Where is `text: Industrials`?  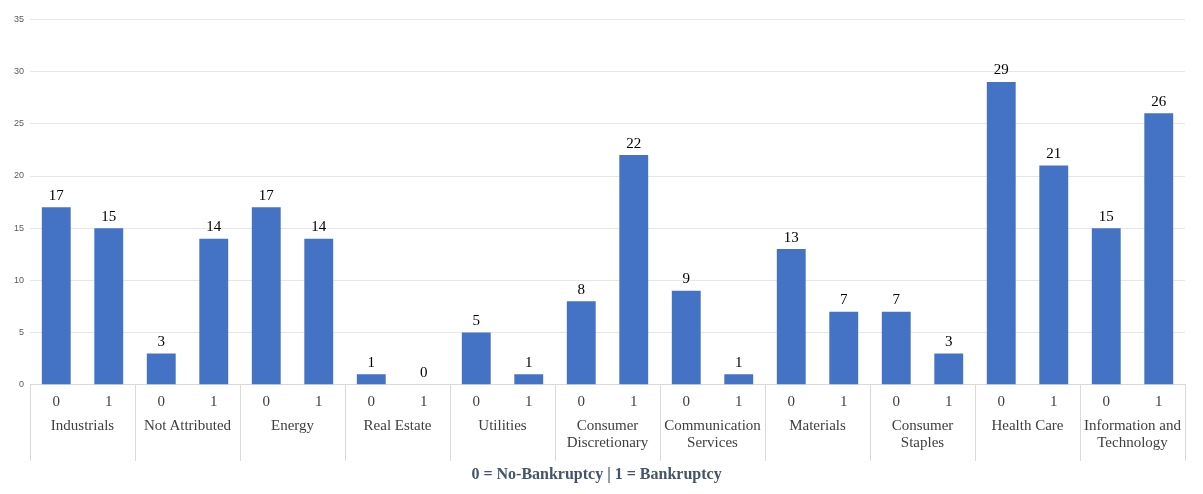
text: Industrials is located at coordinates (82, 425).